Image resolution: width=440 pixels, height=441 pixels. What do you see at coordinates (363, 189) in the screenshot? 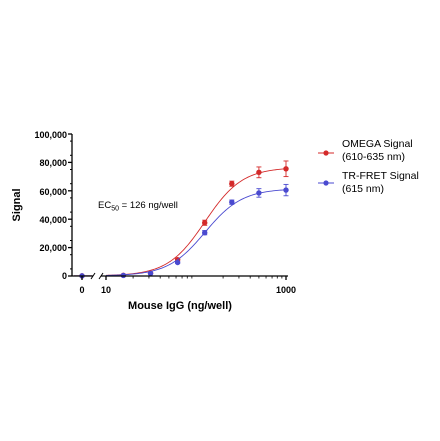
I see `legend-label-trfret-wavelength: (615 nm)` at bounding box center [363, 189].